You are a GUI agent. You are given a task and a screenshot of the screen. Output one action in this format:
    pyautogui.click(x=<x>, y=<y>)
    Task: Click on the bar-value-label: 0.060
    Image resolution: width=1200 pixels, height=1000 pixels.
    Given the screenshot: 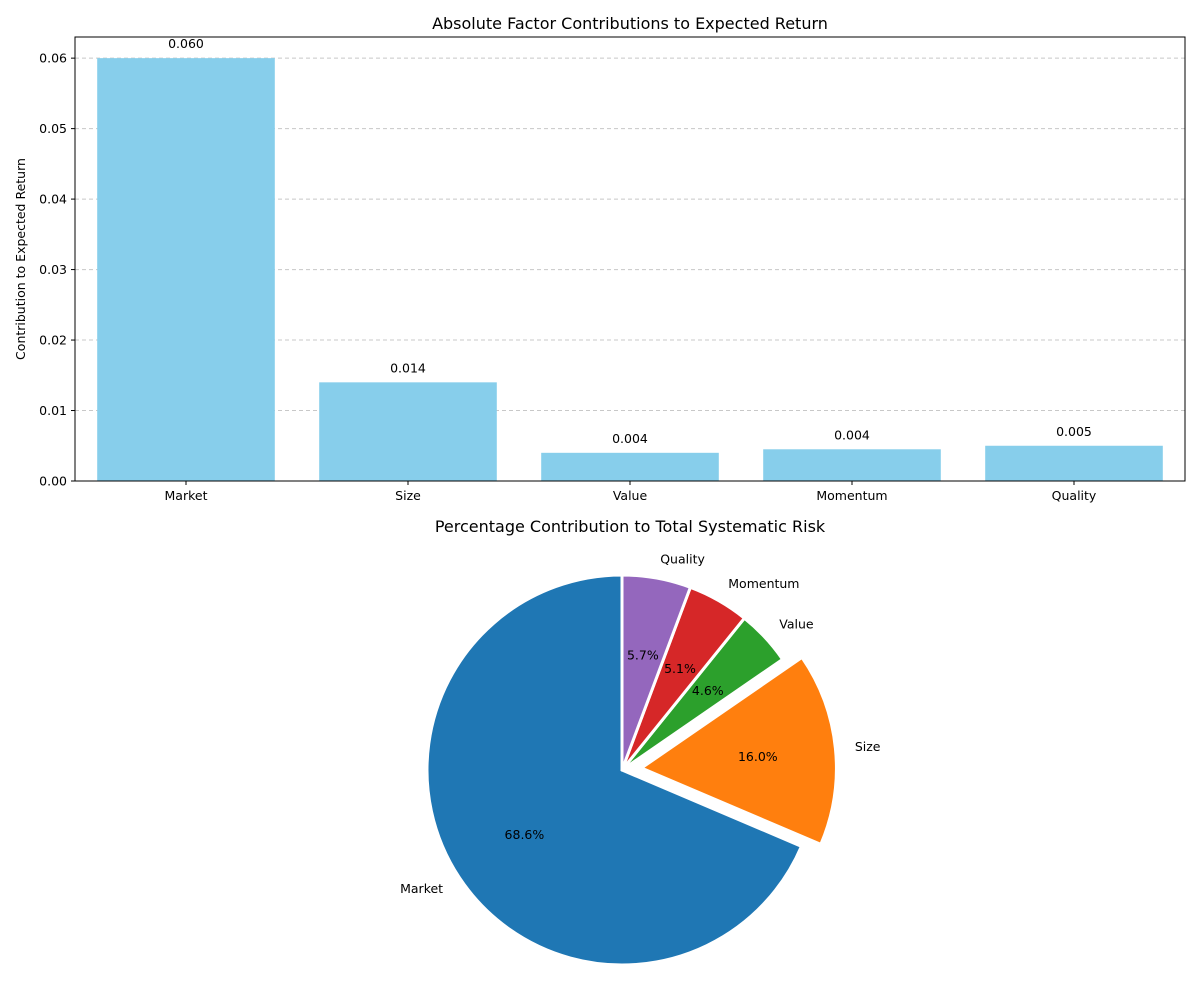 What is the action you would take?
    pyautogui.click(x=186, y=43)
    